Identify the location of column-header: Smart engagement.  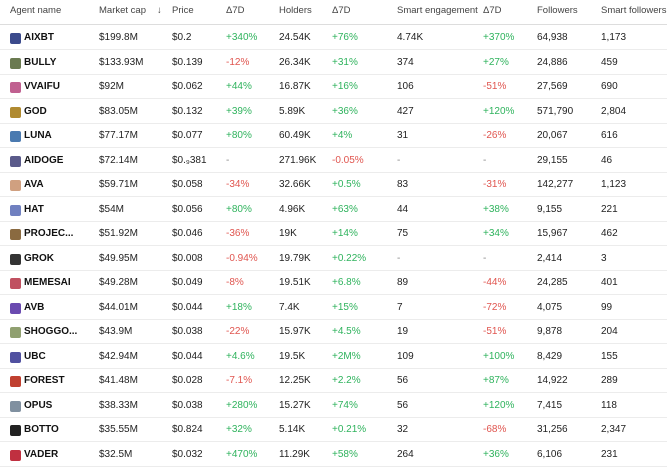
(437, 10).